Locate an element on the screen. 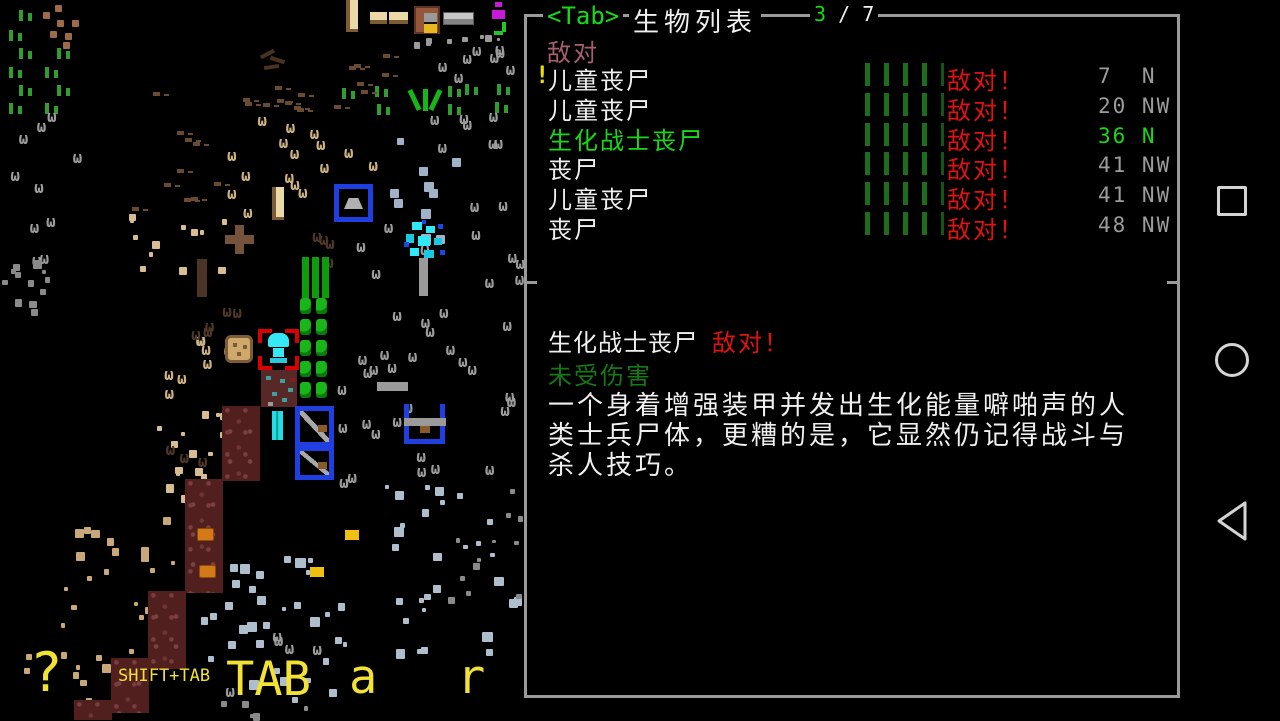 The height and width of the screenshot is (721, 1280). plant-tile is located at coordinates (425, 98).